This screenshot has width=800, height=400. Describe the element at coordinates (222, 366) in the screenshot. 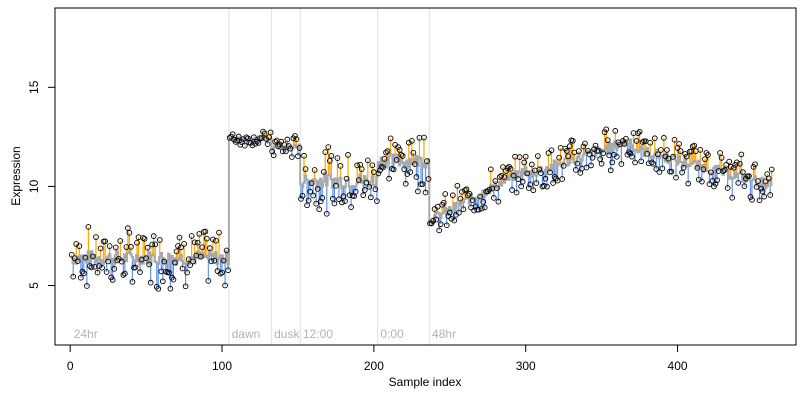

I see `x-tick-label: 100` at that location.